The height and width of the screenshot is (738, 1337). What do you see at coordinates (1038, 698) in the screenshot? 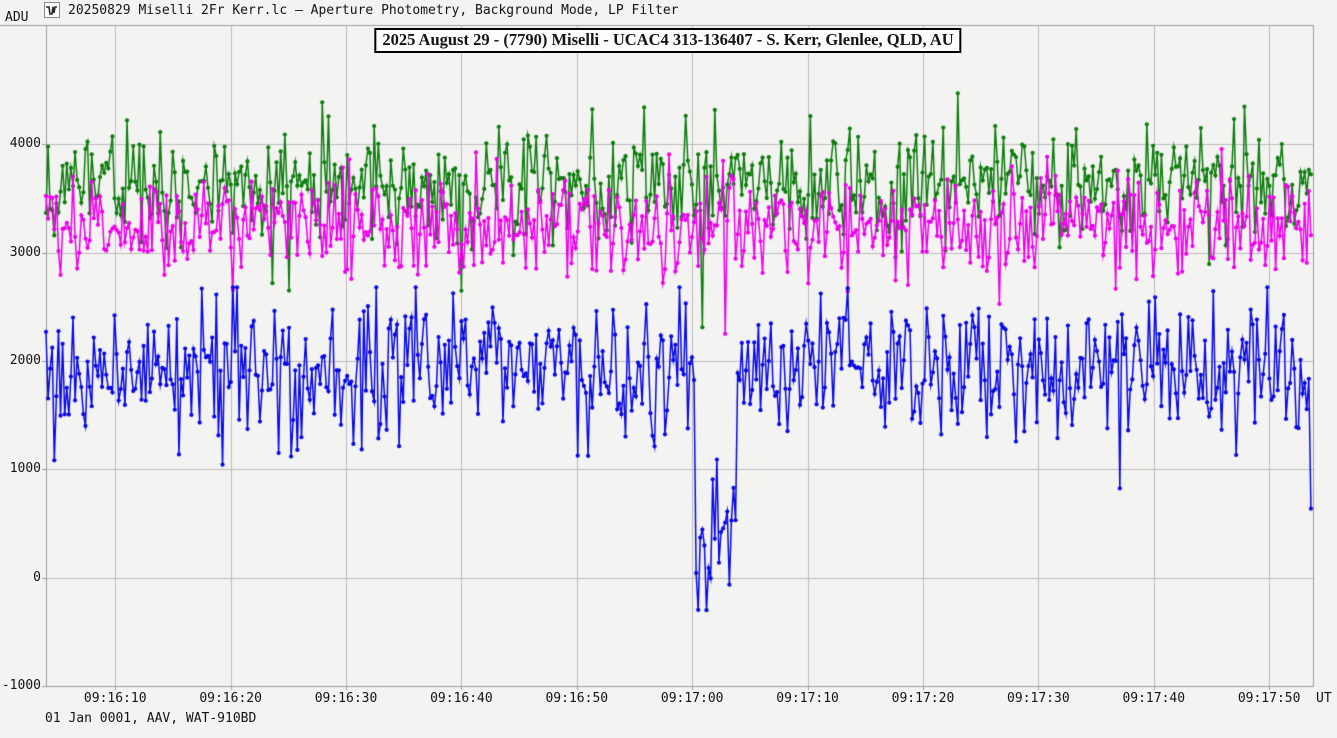
I see `x-tick-label: 09:17:30` at bounding box center [1038, 698].